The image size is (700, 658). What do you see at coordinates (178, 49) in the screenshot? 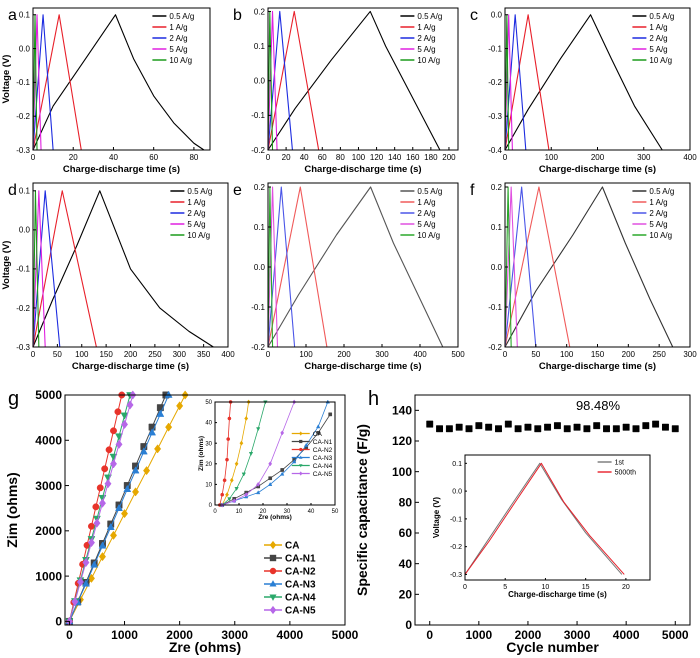
I see `legend-label: 5 A/g` at bounding box center [178, 49].